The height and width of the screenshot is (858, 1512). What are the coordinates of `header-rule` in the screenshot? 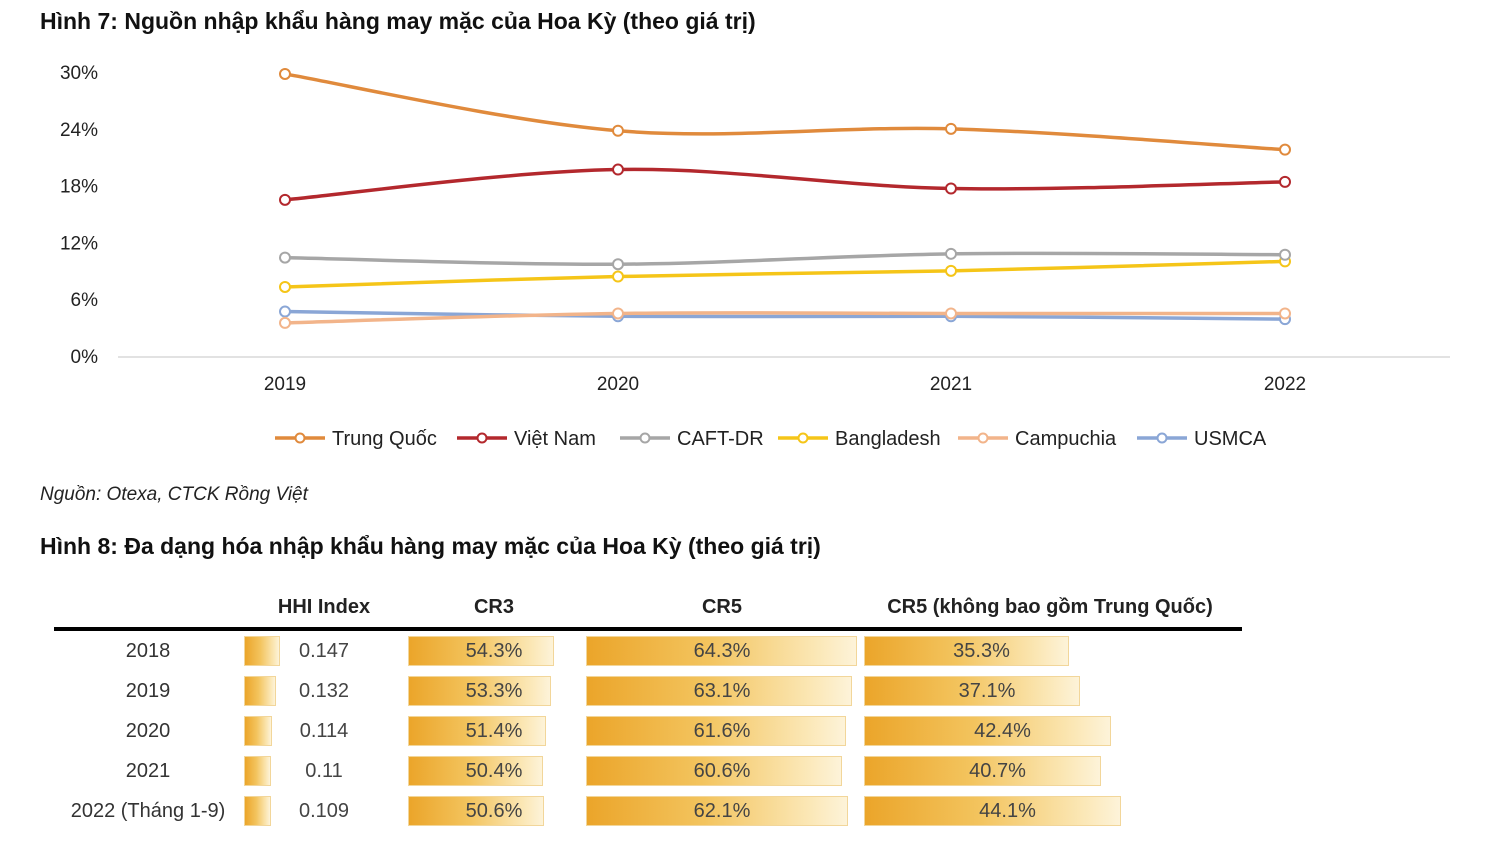 It's located at (648, 629).